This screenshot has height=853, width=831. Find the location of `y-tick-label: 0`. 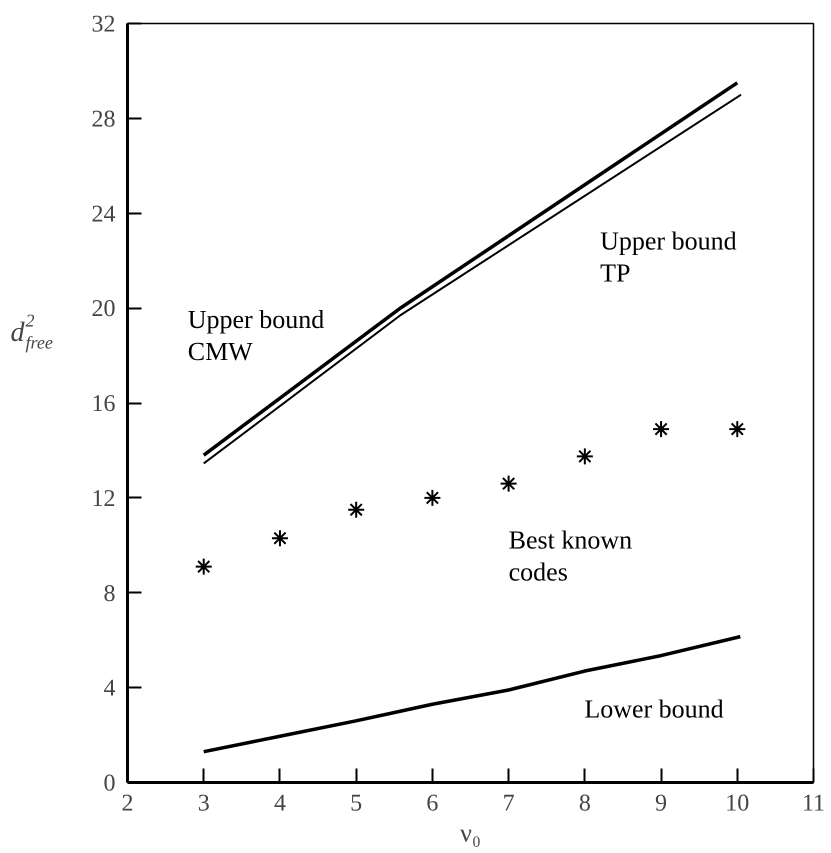

y-tick-label: 0 is located at coordinates (110, 783).